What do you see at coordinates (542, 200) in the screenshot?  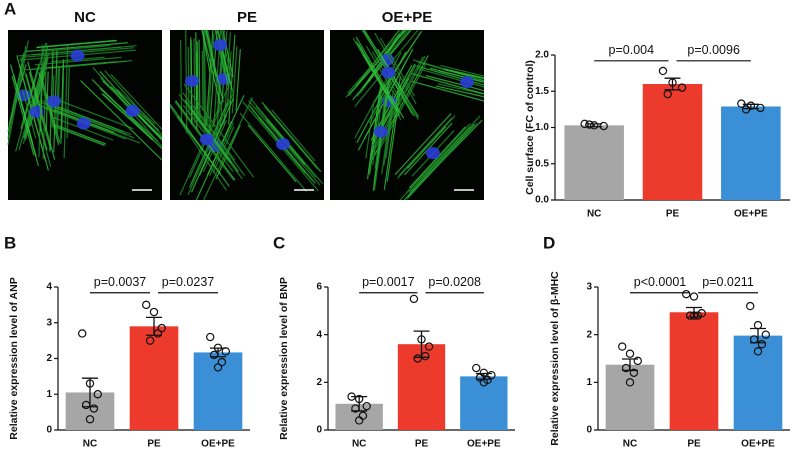 I see `y-tick-label: 0.0` at bounding box center [542, 200].